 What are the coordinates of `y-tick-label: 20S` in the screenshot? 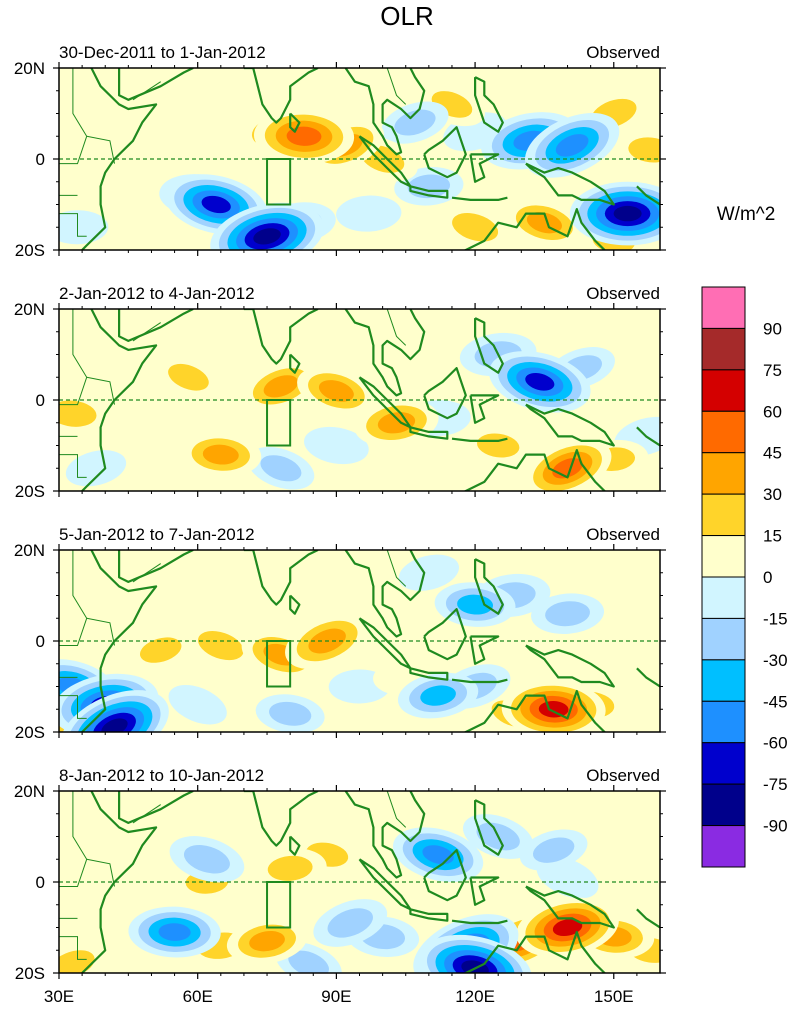 It's located at (30, 973).